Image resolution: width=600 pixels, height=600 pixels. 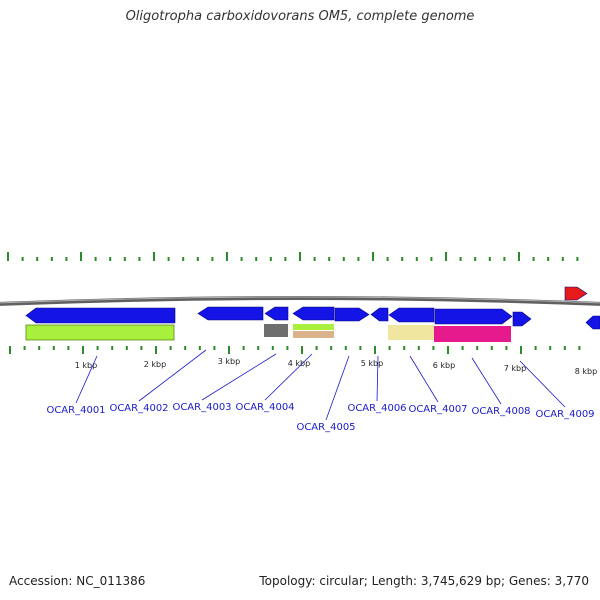 What do you see at coordinates (299, 363) in the screenshot?
I see `scale-label: 4 kbp` at bounding box center [299, 363].